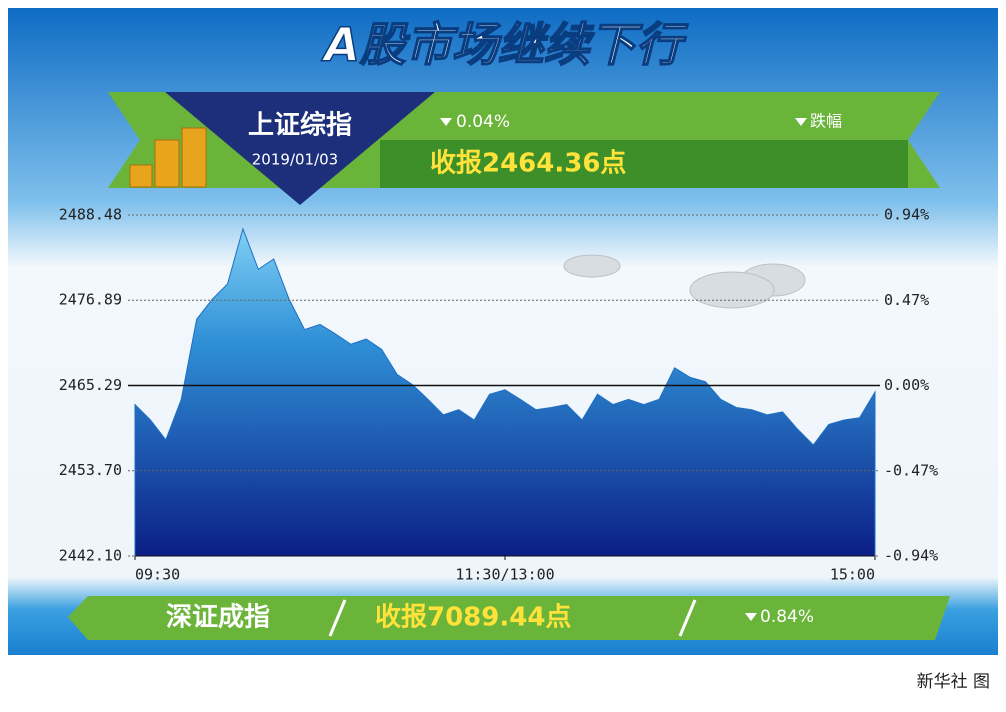 This screenshot has width=1006, height=712. Describe the element at coordinates (528, 163) in the screenshot. I see `close-text: 收报2464.36点` at that location.